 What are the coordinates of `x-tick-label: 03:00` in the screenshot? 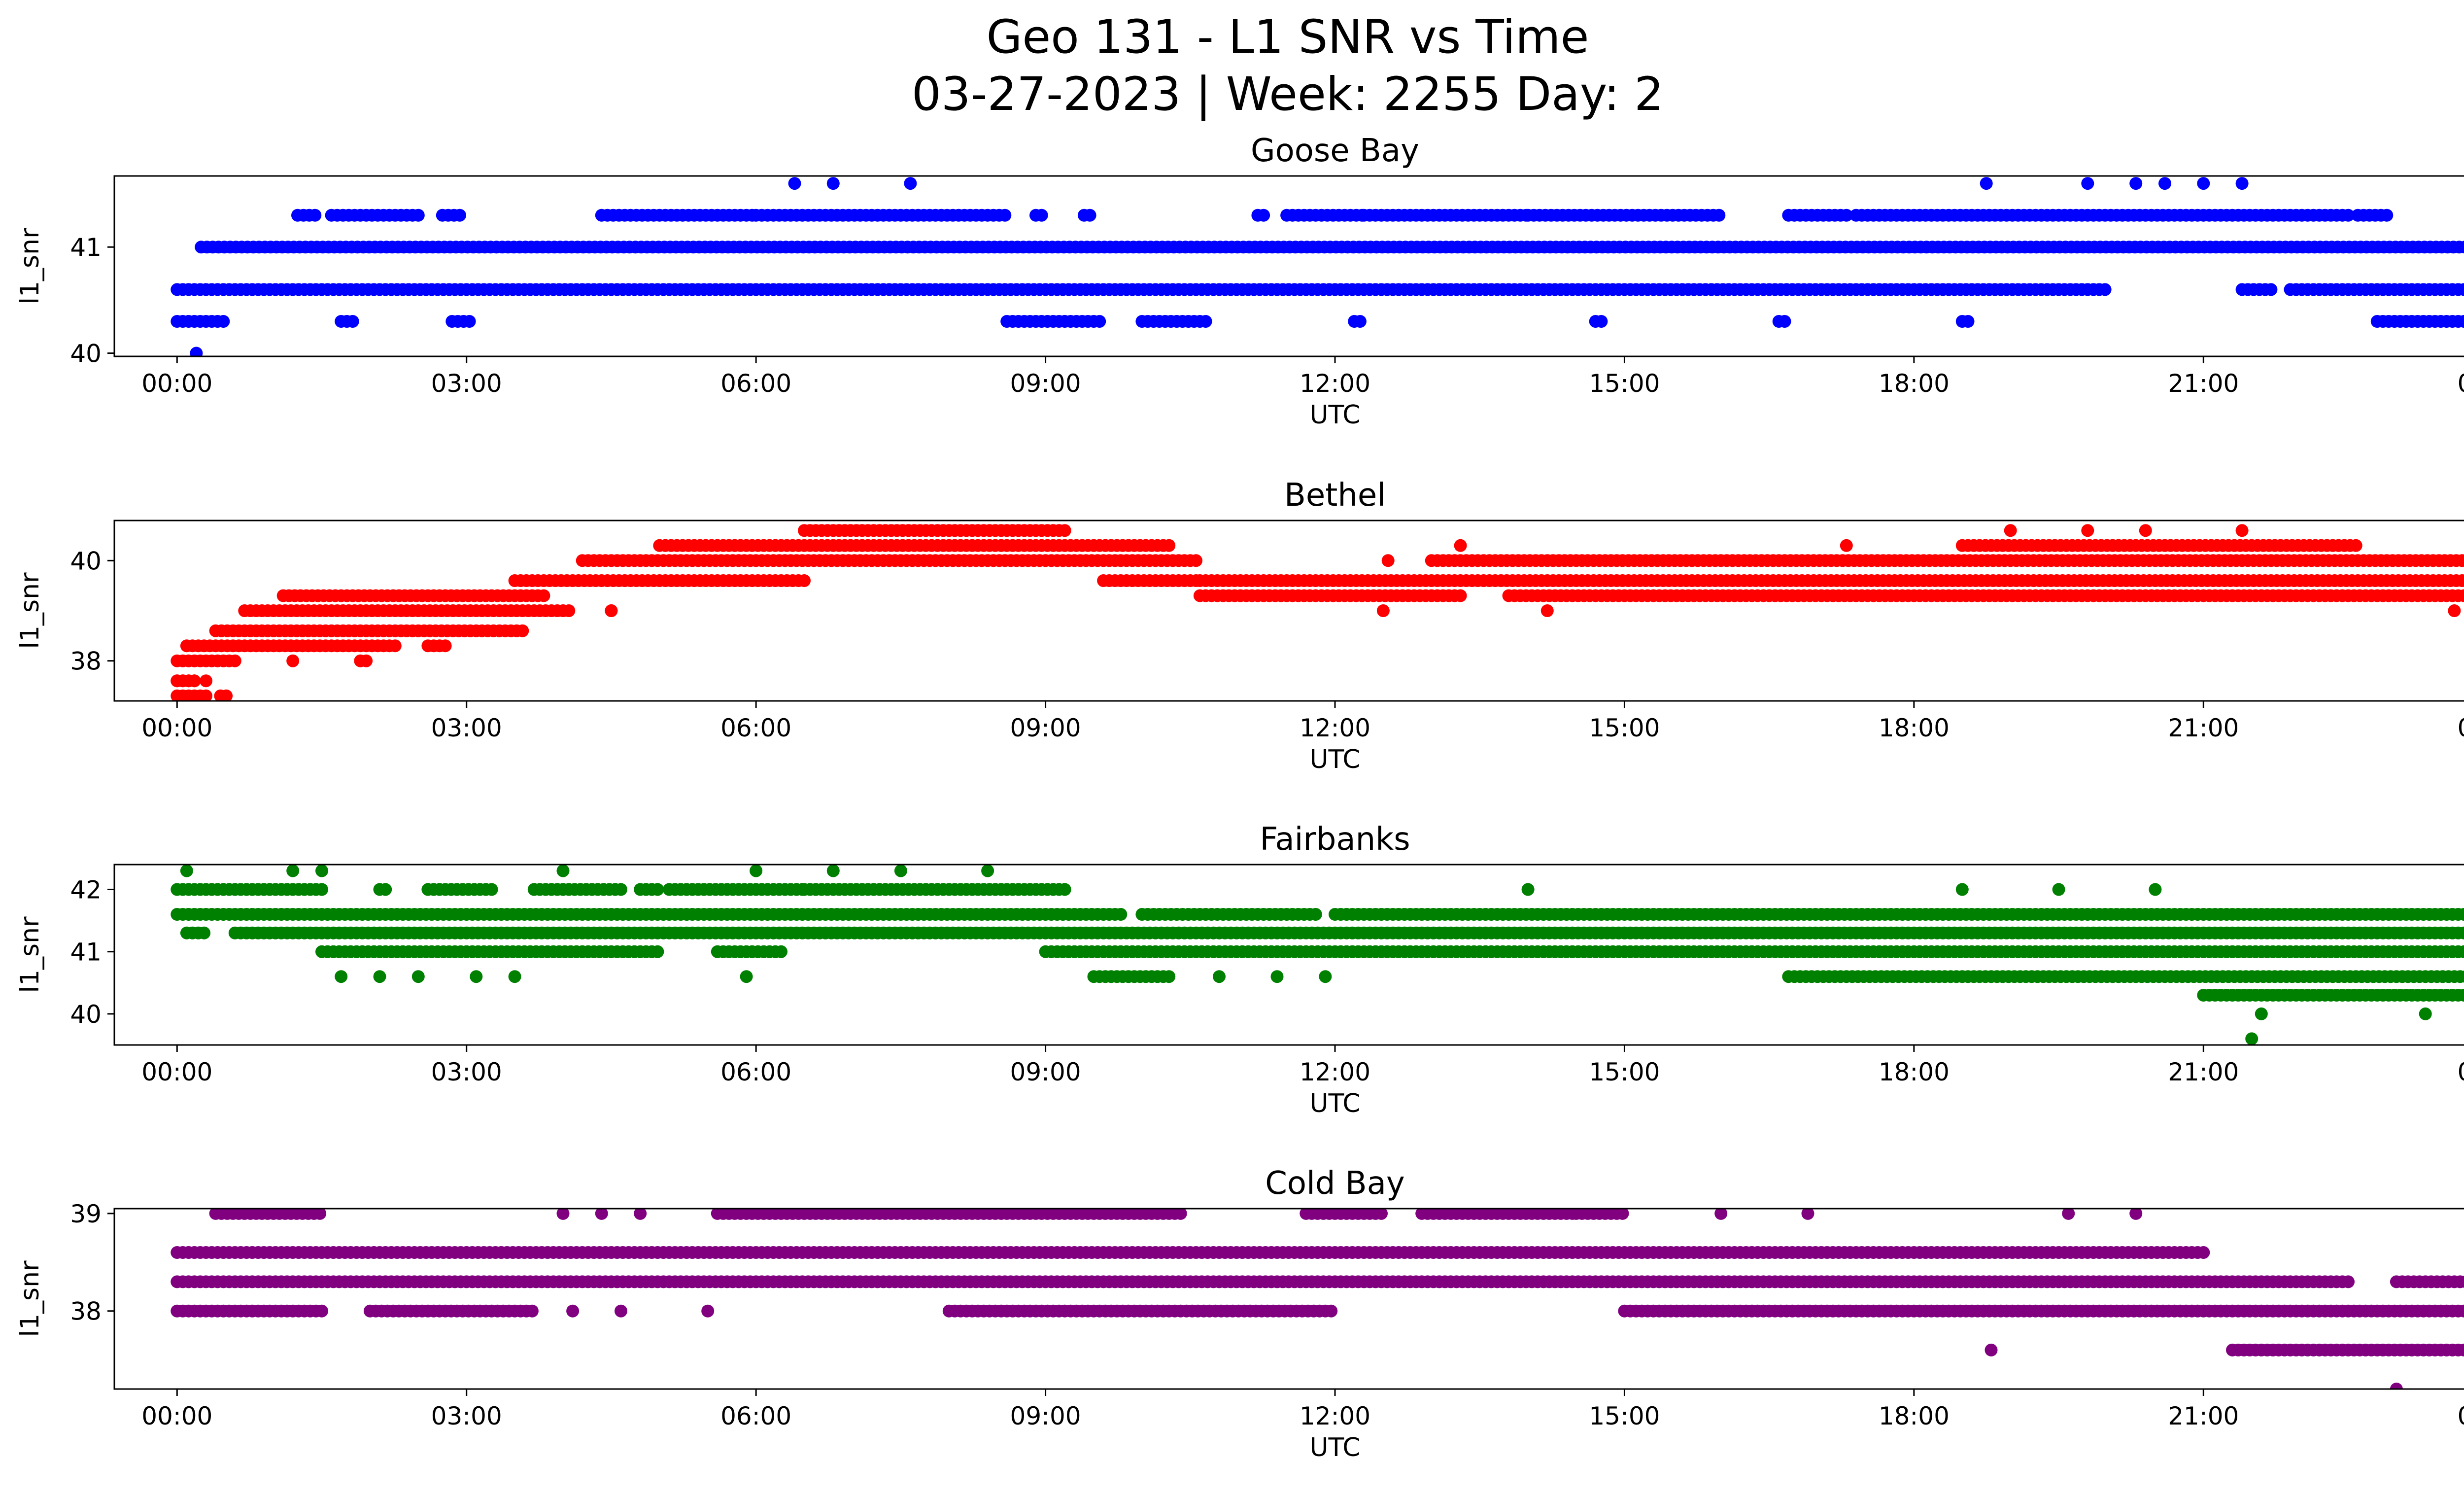 It's located at (466, 728).